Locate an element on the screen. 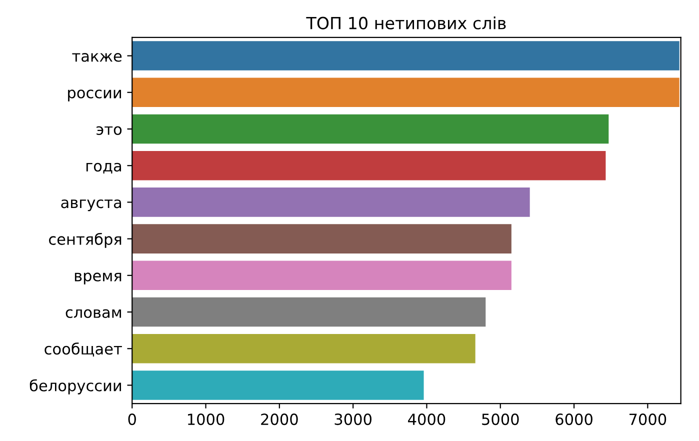 This screenshot has width=699, height=441. y-tick-label: года is located at coordinates (103, 168).